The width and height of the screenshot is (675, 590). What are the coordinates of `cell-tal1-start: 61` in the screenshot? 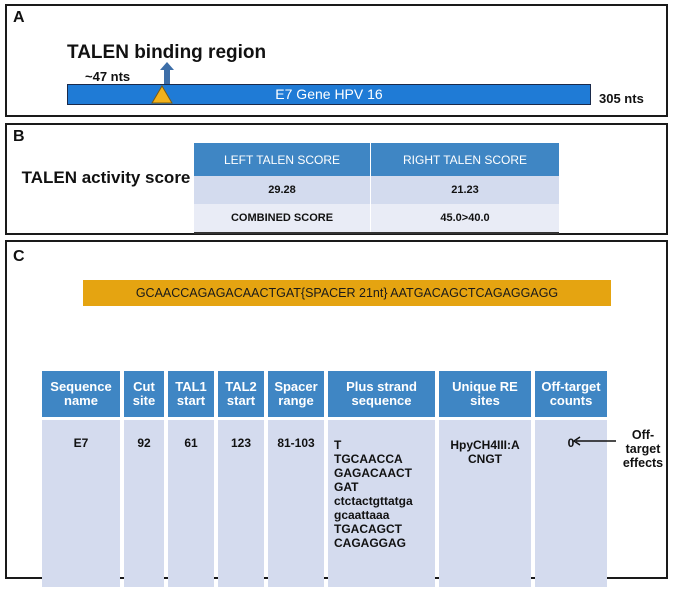 It's located at (191, 503).